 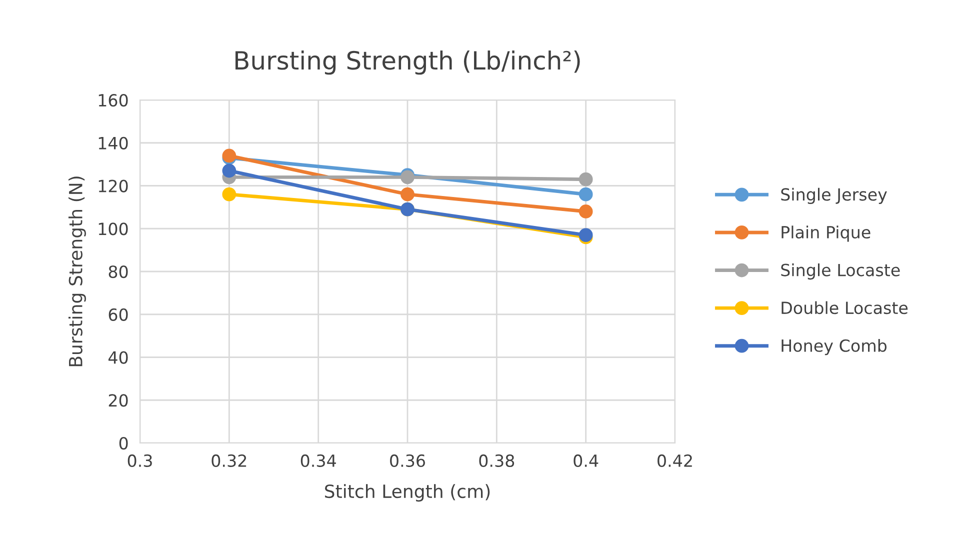 I want to click on x-tick-label: 0.38, so click(x=496, y=461).